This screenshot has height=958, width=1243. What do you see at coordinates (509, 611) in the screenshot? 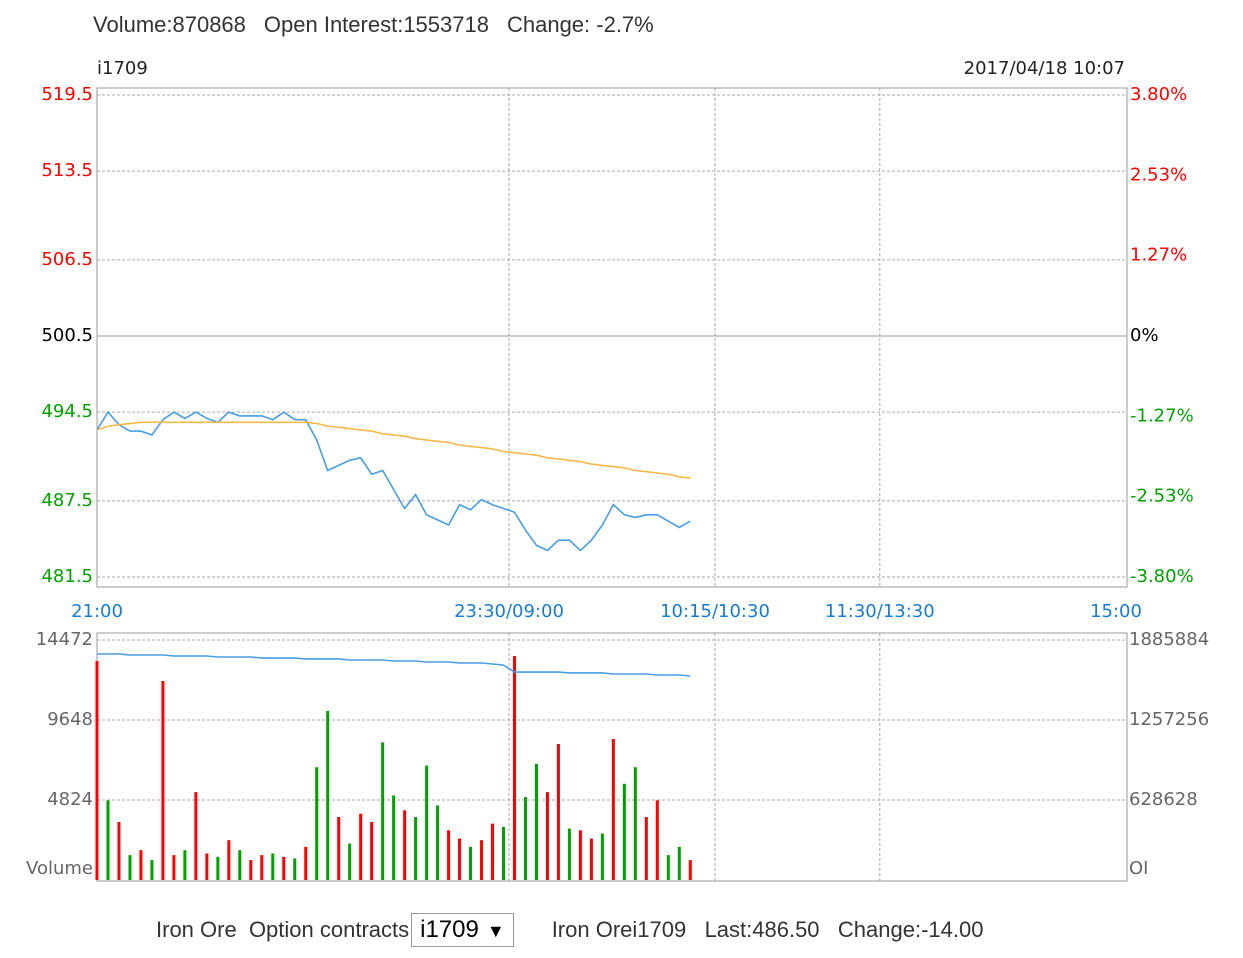
I see `x-tick-label: 23:30/09:00` at bounding box center [509, 611].